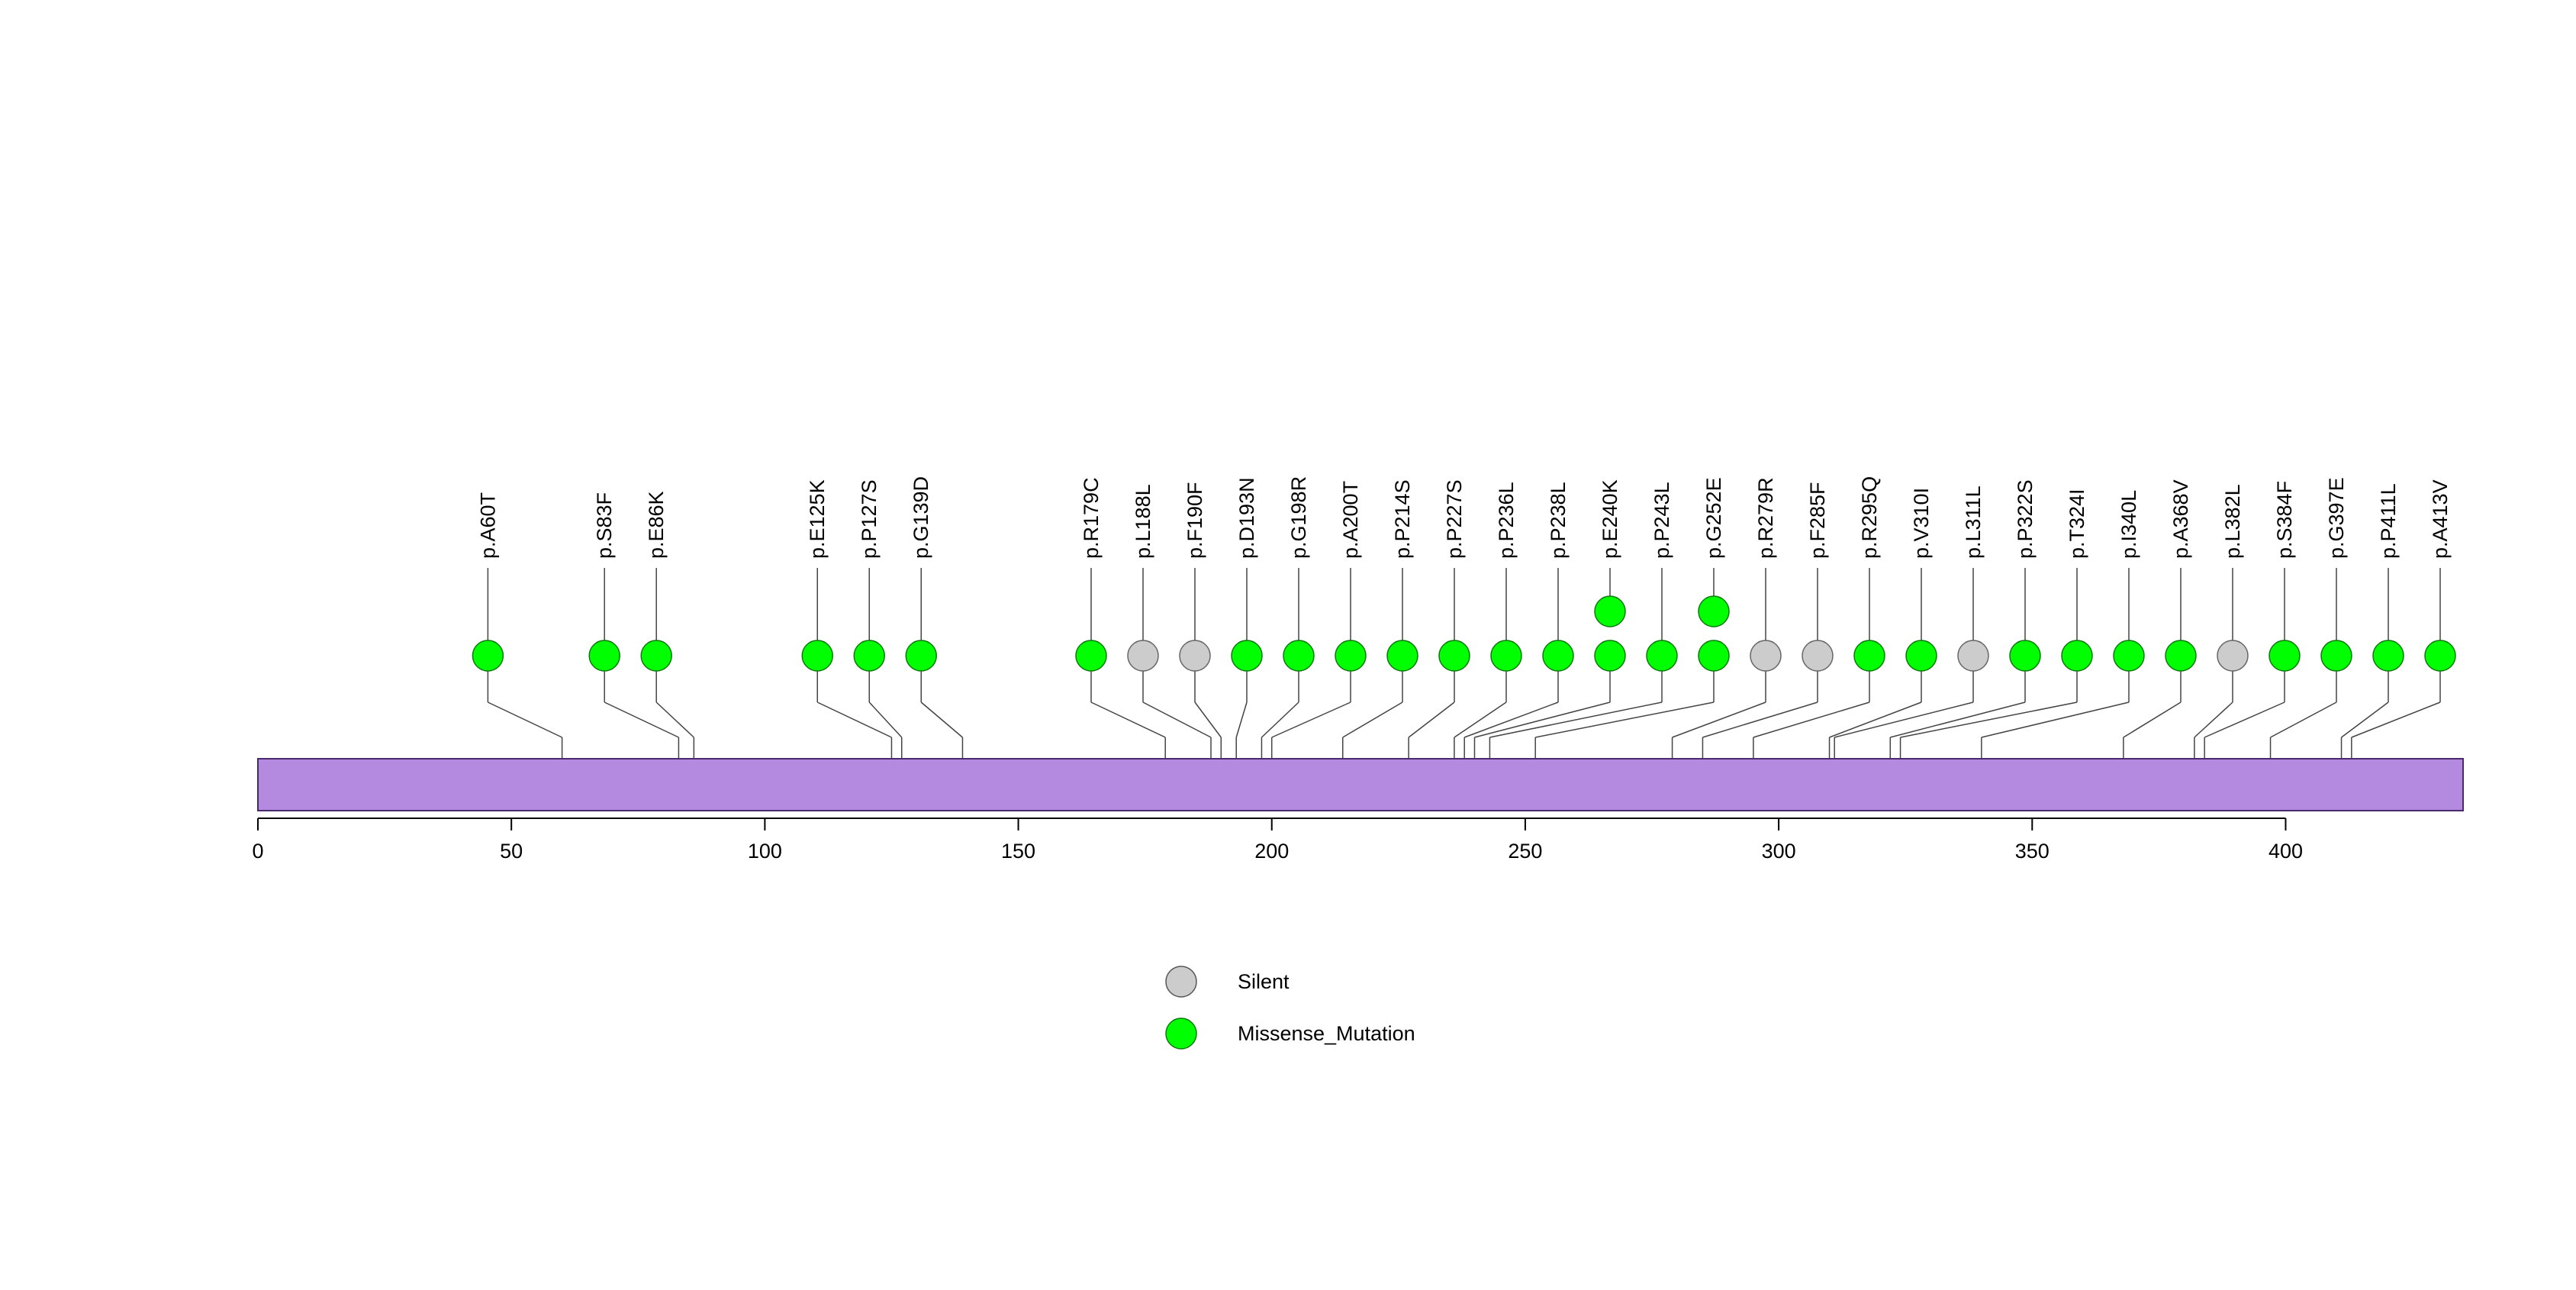  What do you see at coordinates (1921, 523) in the screenshot?
I see `mutation-label: p.V310I` at bounding box center [1921, 523].